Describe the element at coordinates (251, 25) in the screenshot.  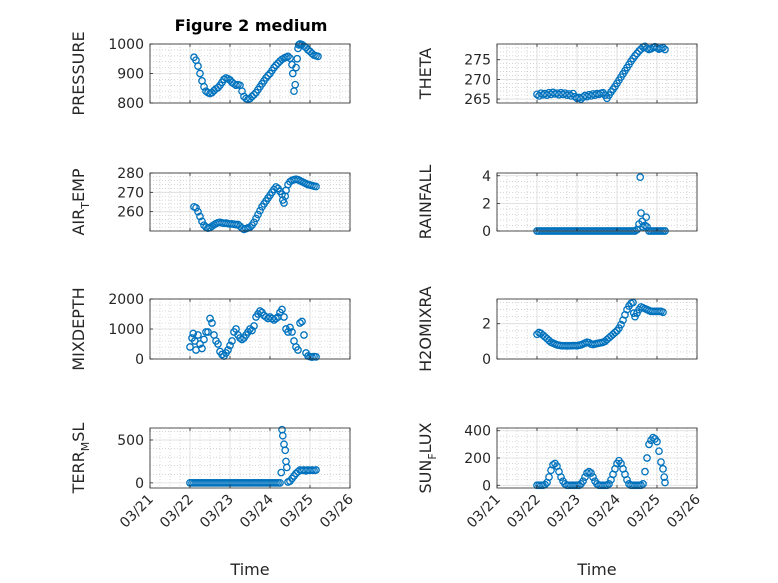
I see `figure-title: Figure 2 medium` at that location.